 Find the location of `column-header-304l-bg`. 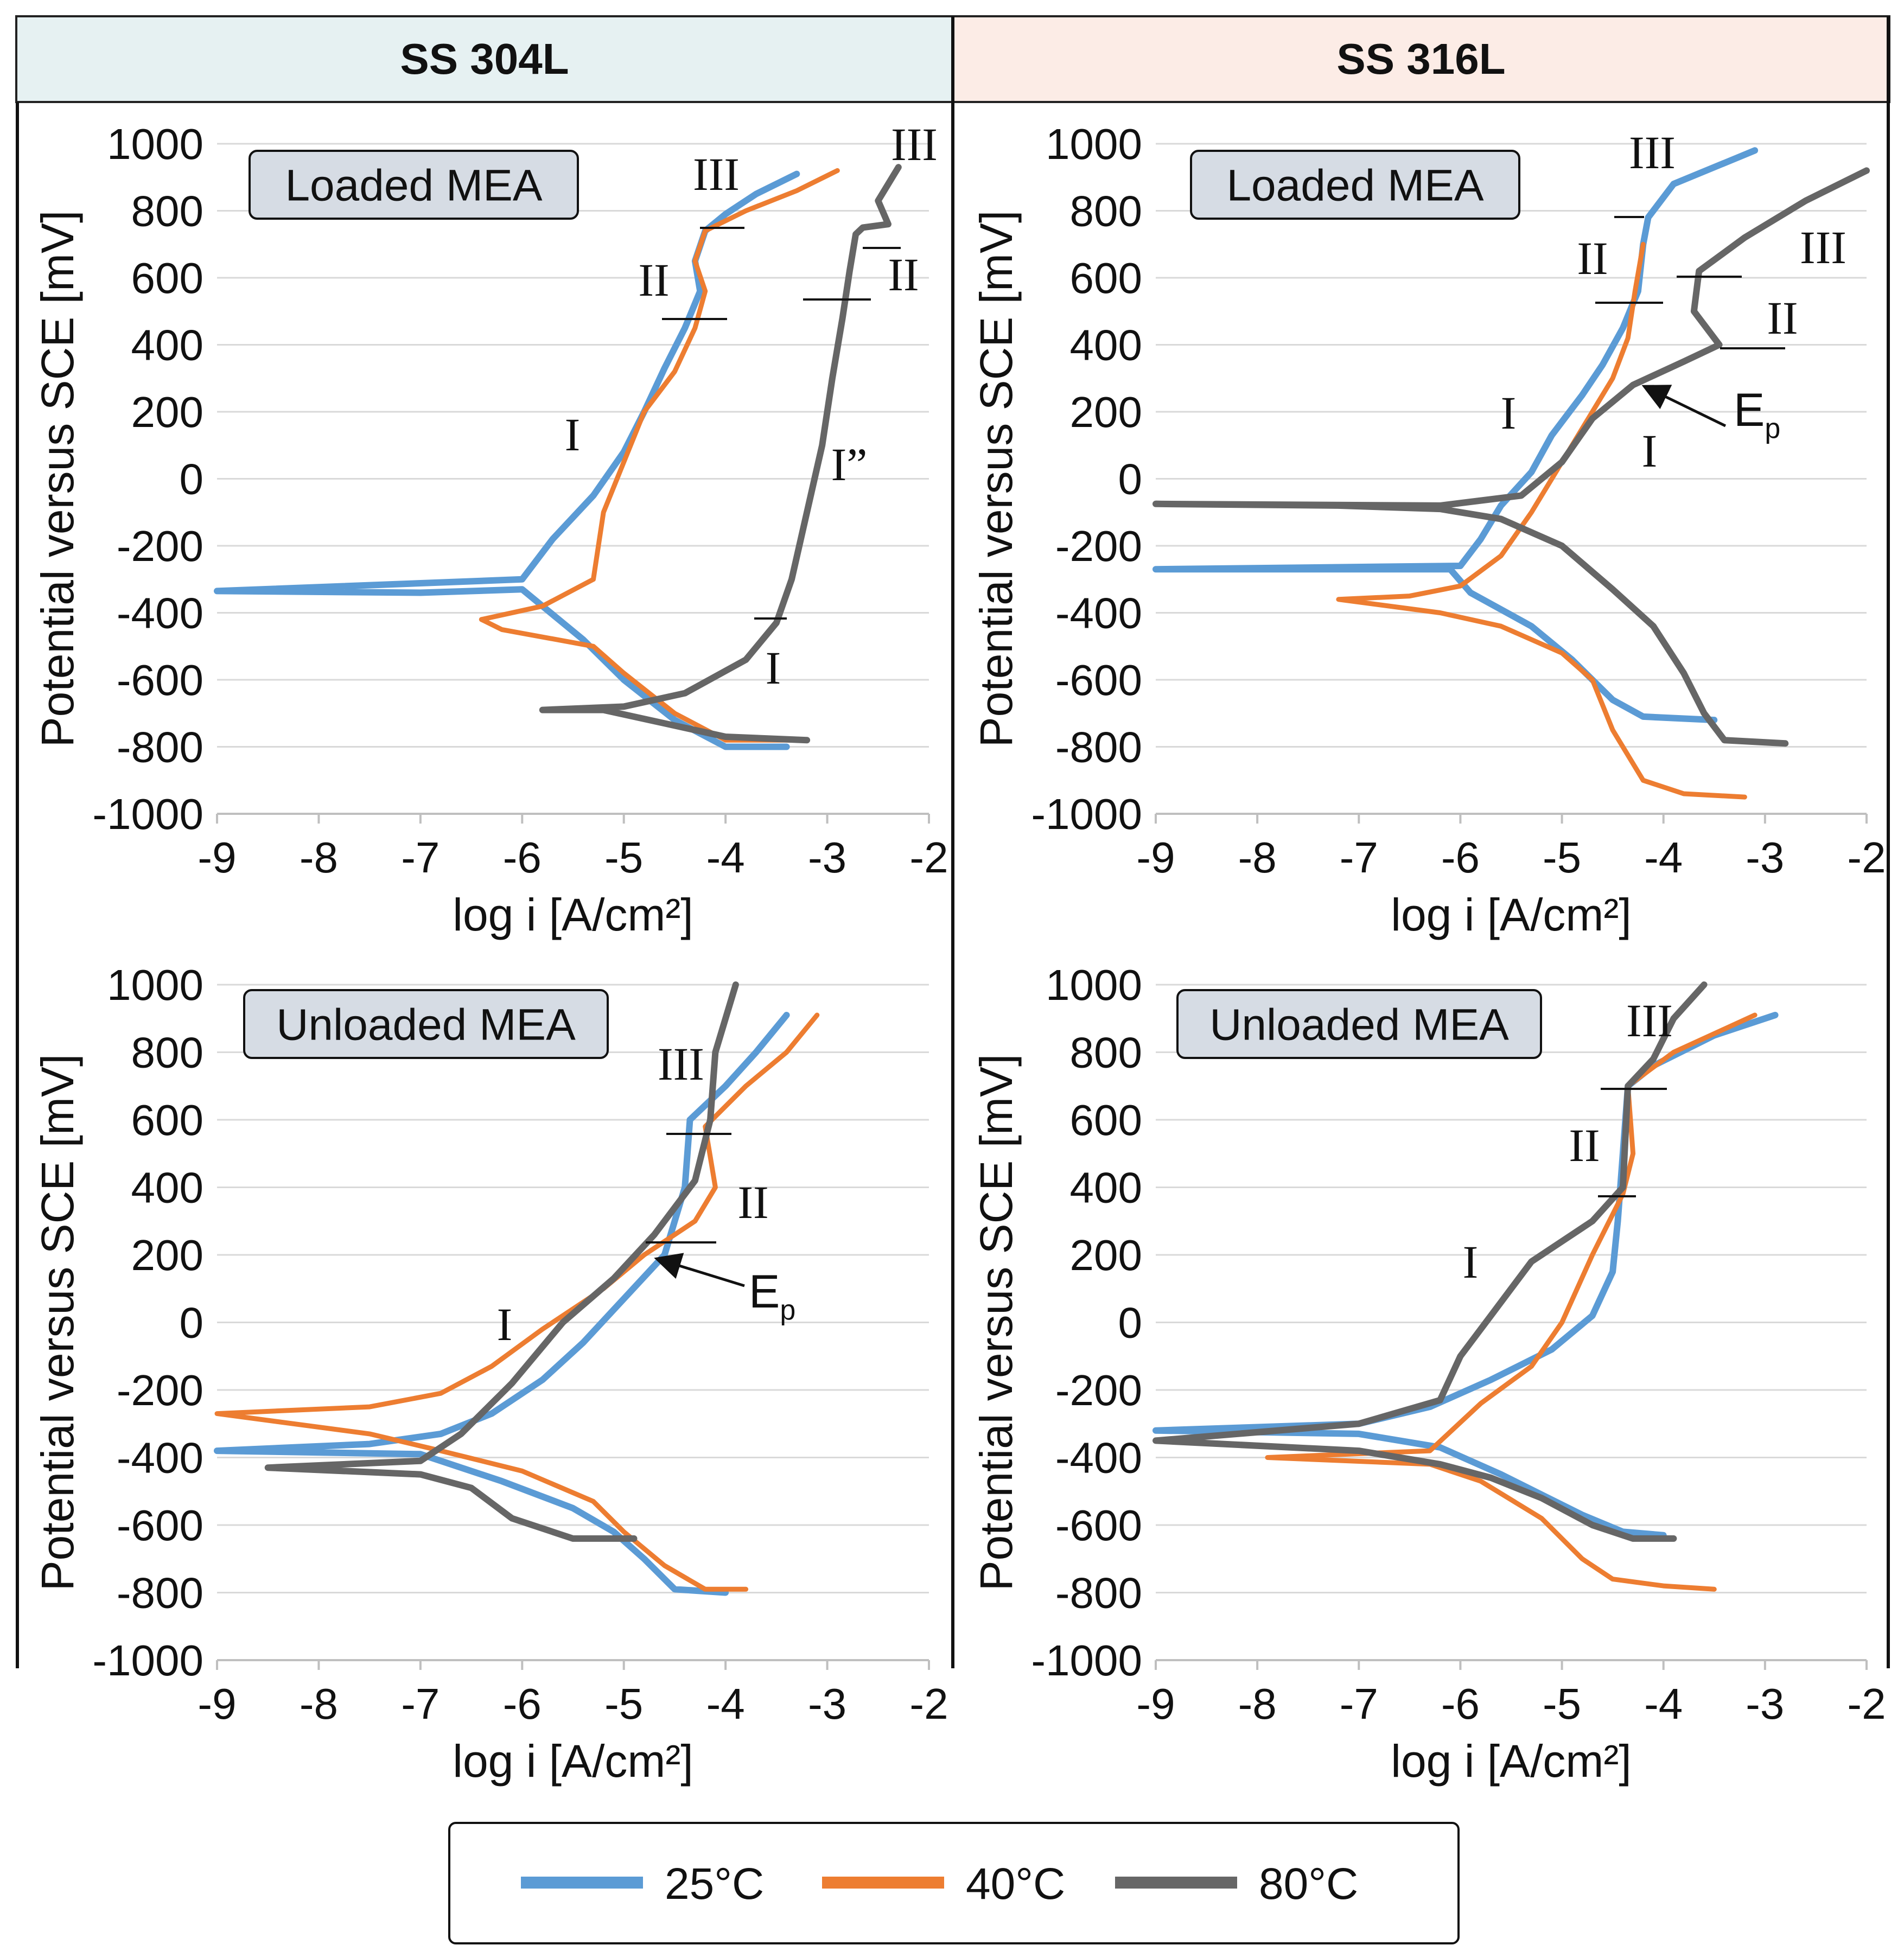

column-header-304l-bg is located at coordinates (485, 59).